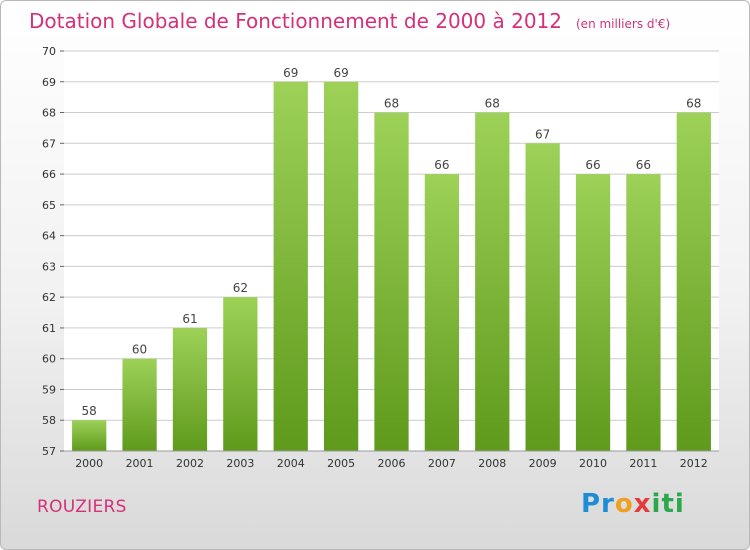 The height and width of the screenshot is (550, 750). What do you see at coordinates (89, 411) in the screenshot?
I see `data-label: 58` at bounding box center [89, 411].